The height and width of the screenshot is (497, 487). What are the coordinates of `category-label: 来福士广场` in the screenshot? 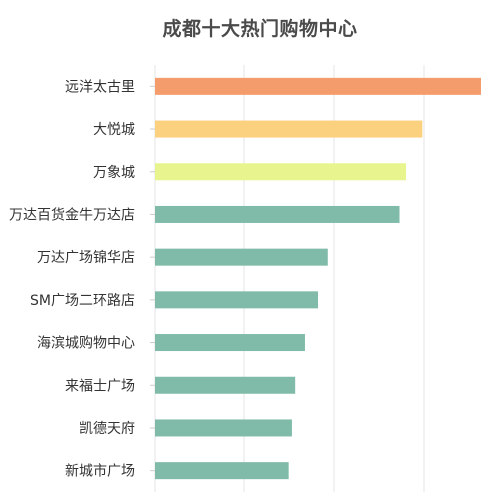 It's located at (100, 386).